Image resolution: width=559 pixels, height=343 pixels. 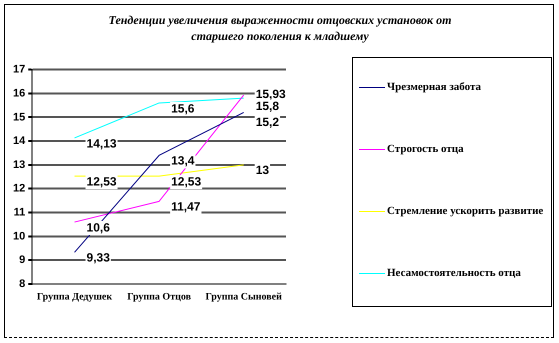 What do you see at coordinates (20, 212) in the screenshot?
I see `y-tick-label: 11` at bounding box center [20, 212].